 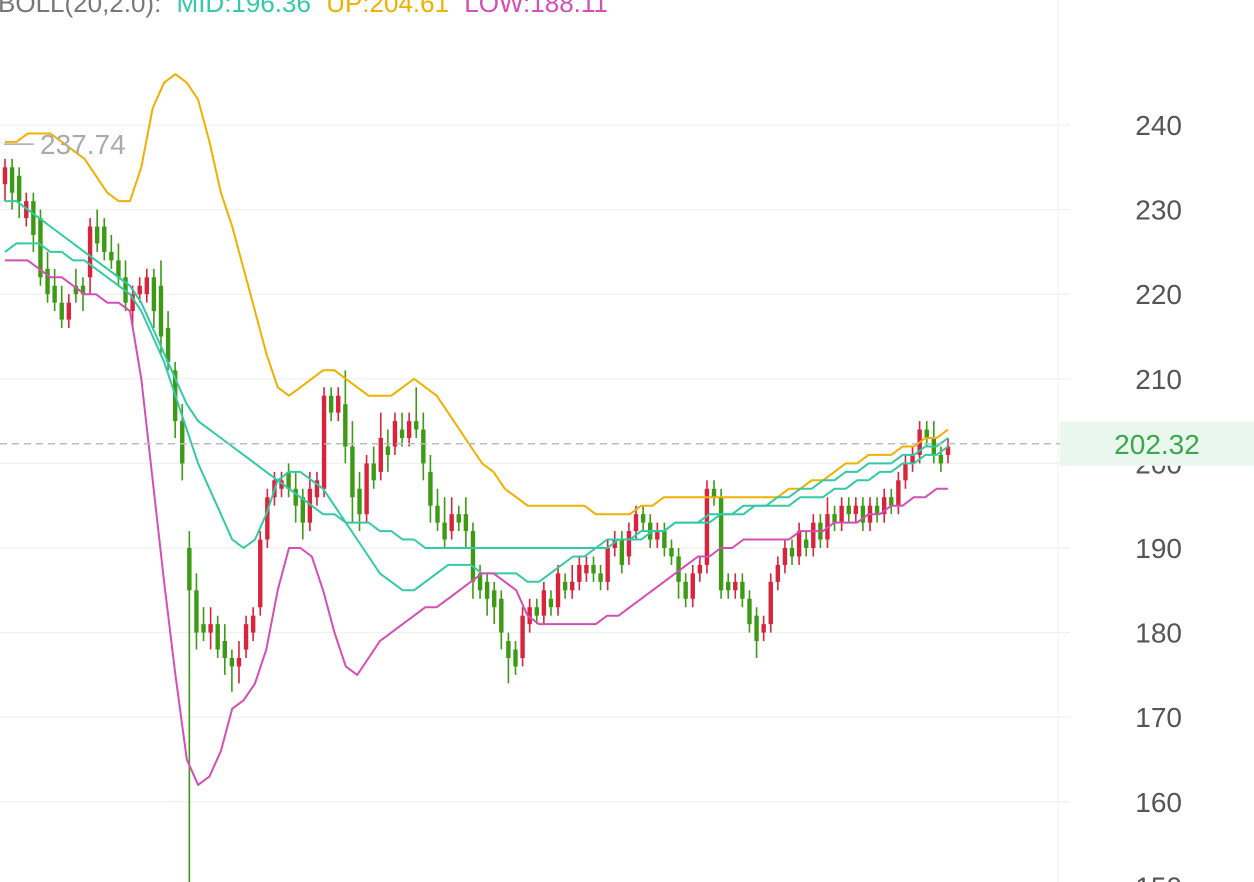 I want to click on y-tick-label: 230, so click(x=1158, y=210).